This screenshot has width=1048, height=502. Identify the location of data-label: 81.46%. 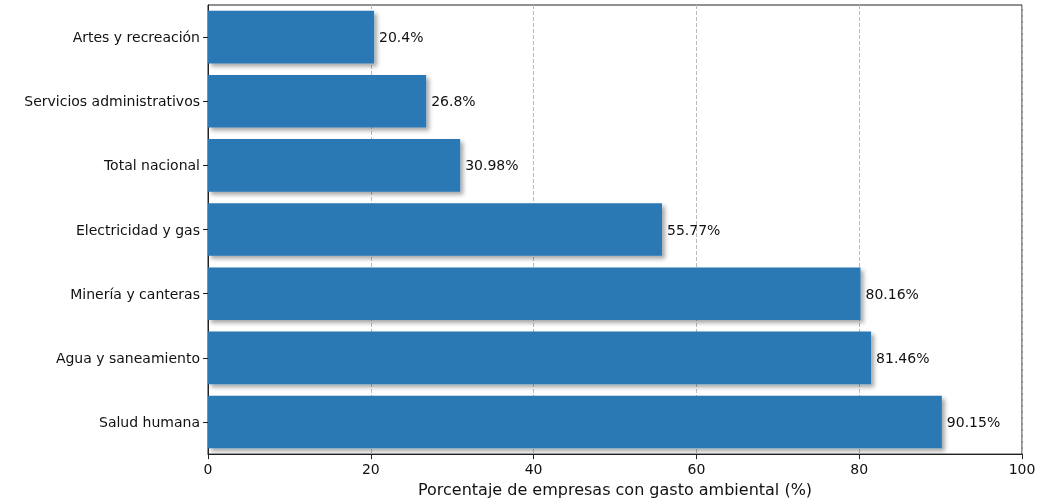
(903, 357).